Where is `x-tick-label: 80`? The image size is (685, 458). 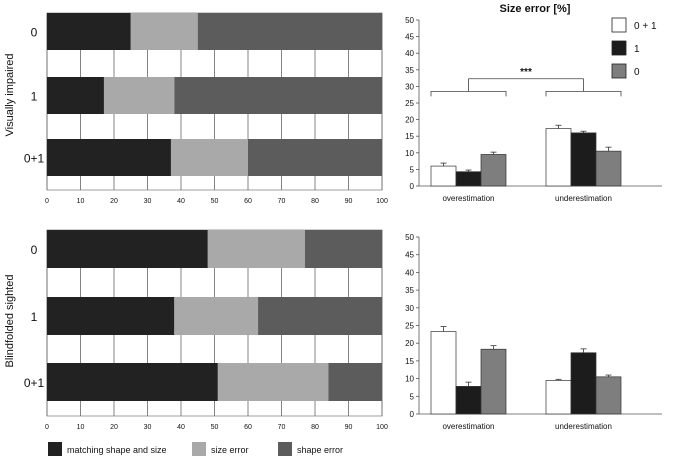 x-tick-label: 80 is located at coordinates (315, 201).